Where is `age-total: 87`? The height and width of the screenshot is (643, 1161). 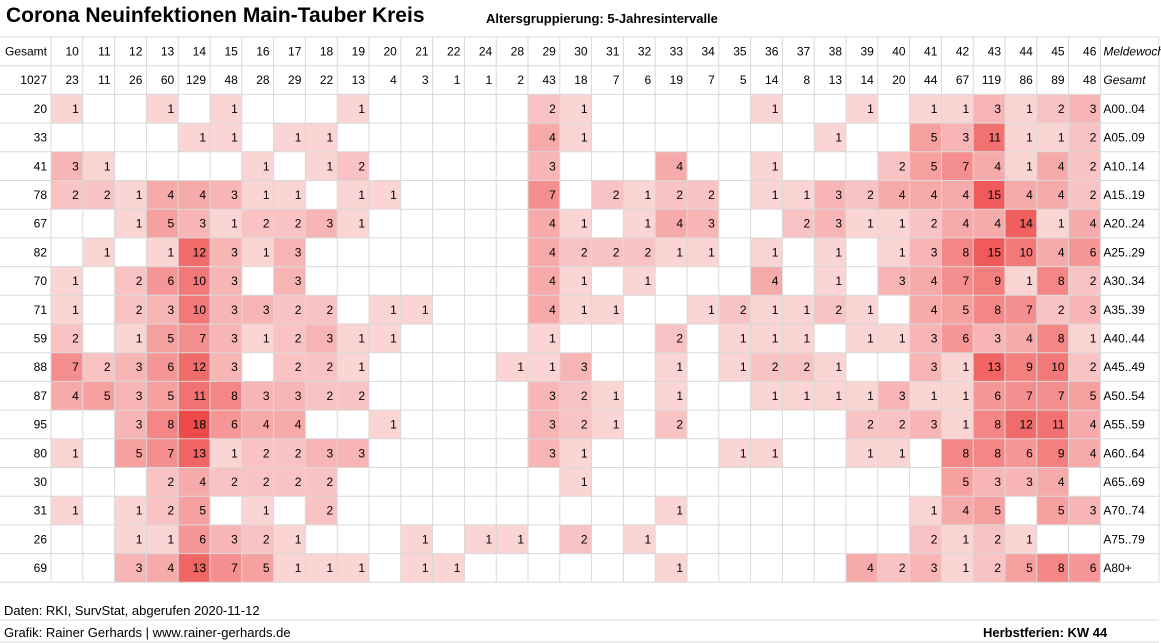
age-total: 87 is located at coordinates (41, 396).